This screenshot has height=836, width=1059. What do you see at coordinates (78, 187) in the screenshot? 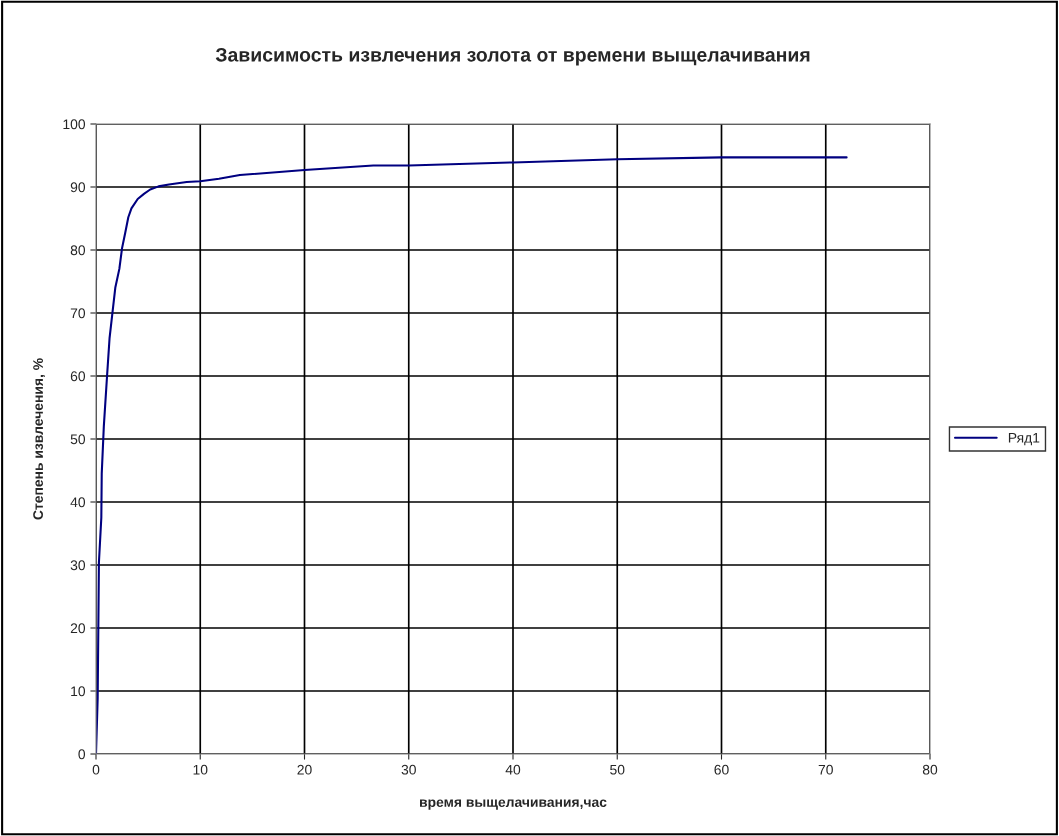
I see `y-tick-label: 90` at bounding box center [78, 187].